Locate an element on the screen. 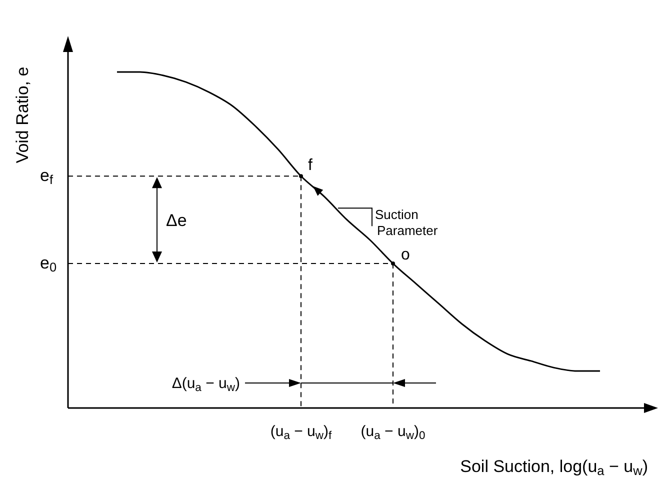 This screenshot has width=659, height=485. ref-line-label: e$_{0}$ is located at coordinates (48, 264).